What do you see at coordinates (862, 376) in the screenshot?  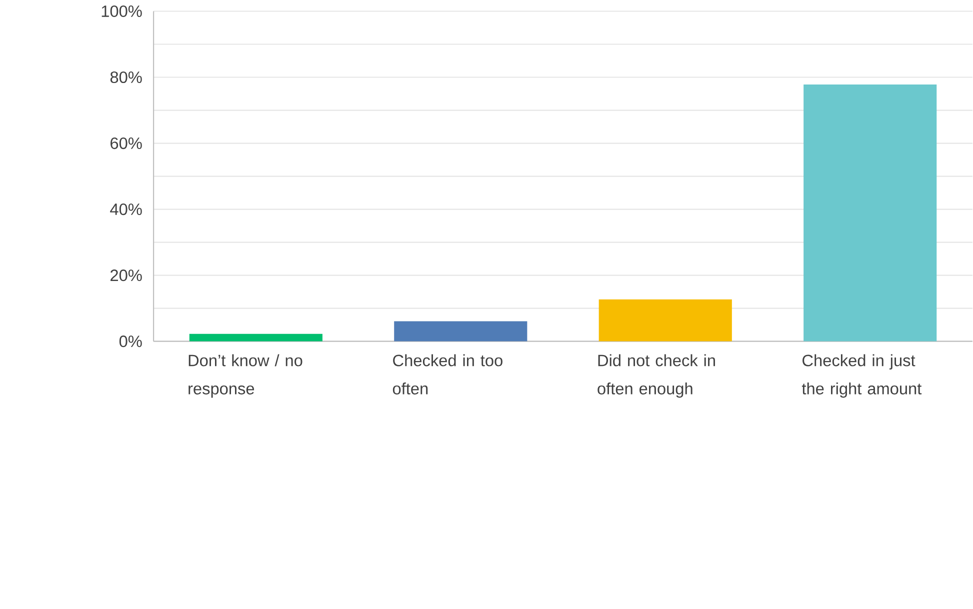 I see `x-tick-label: Checked in just the right amount` at bounding box center [862, 376].